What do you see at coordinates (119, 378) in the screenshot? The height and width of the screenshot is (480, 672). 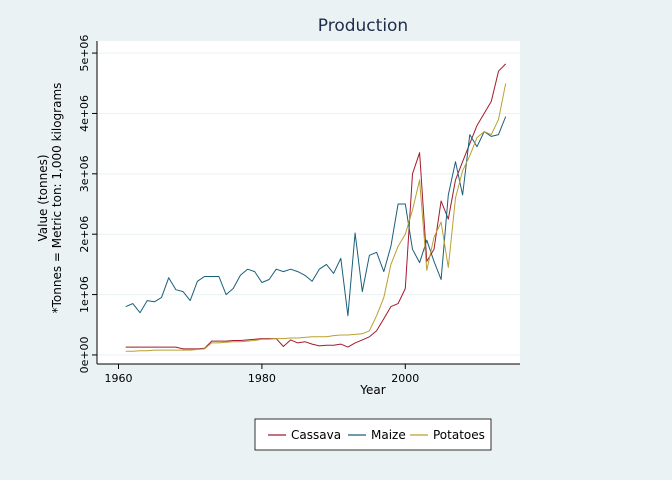 I see `x-tick-label-0: 1960` at bounding box center [119, 378].